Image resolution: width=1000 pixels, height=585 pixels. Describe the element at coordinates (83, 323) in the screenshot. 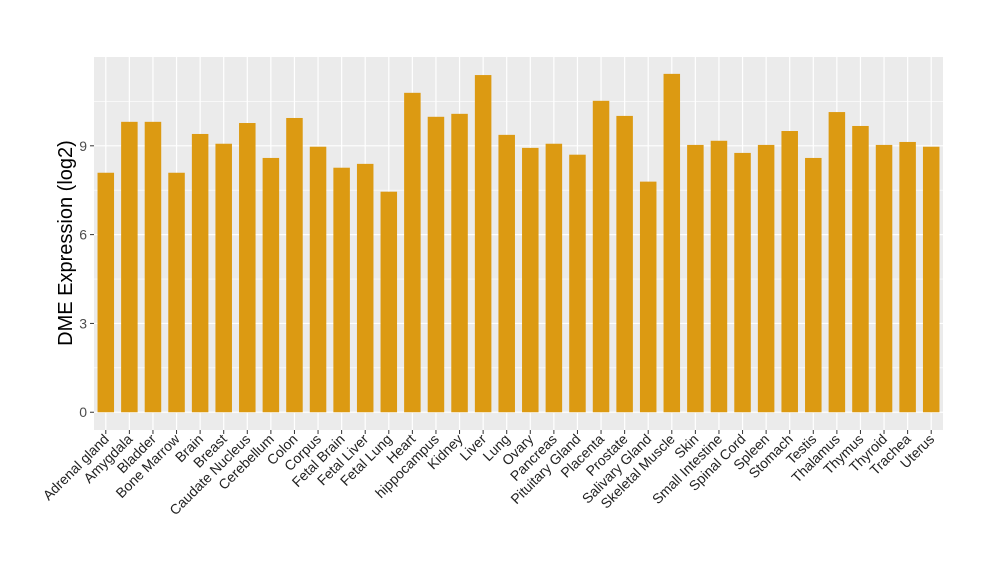

I see `y-tick-label: 3` at that location.